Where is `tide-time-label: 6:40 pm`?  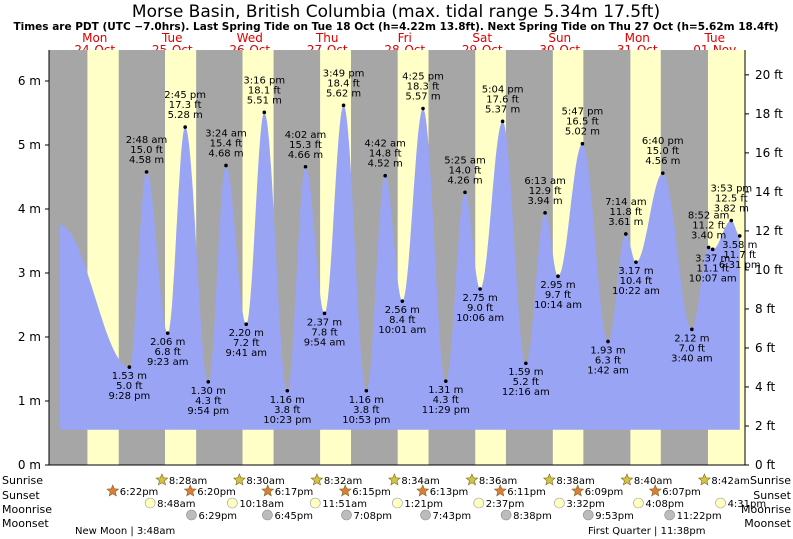 tide-time-label: 6:40 pm is located at coordinates (663, 141).